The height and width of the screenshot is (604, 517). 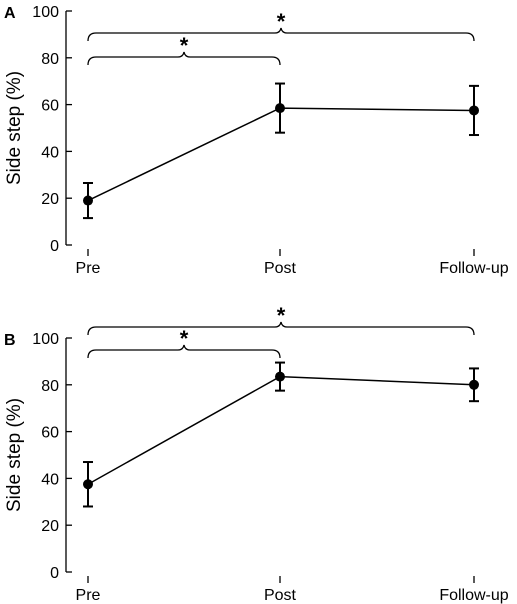 What do you see at coordinates (10, 13) in the screenshot?
I see `panel-letter: A` at bounding box center [10, 13].